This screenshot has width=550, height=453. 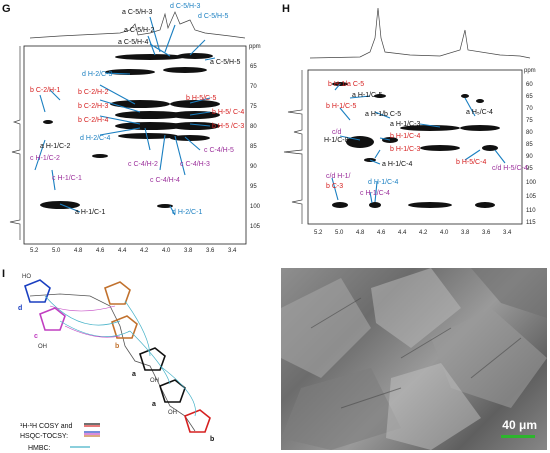 What do you see at coordinates (95, 138) in the screenshot?
I see `peak-annotation: d H-2/C-4` at bounding box center [95, 138].